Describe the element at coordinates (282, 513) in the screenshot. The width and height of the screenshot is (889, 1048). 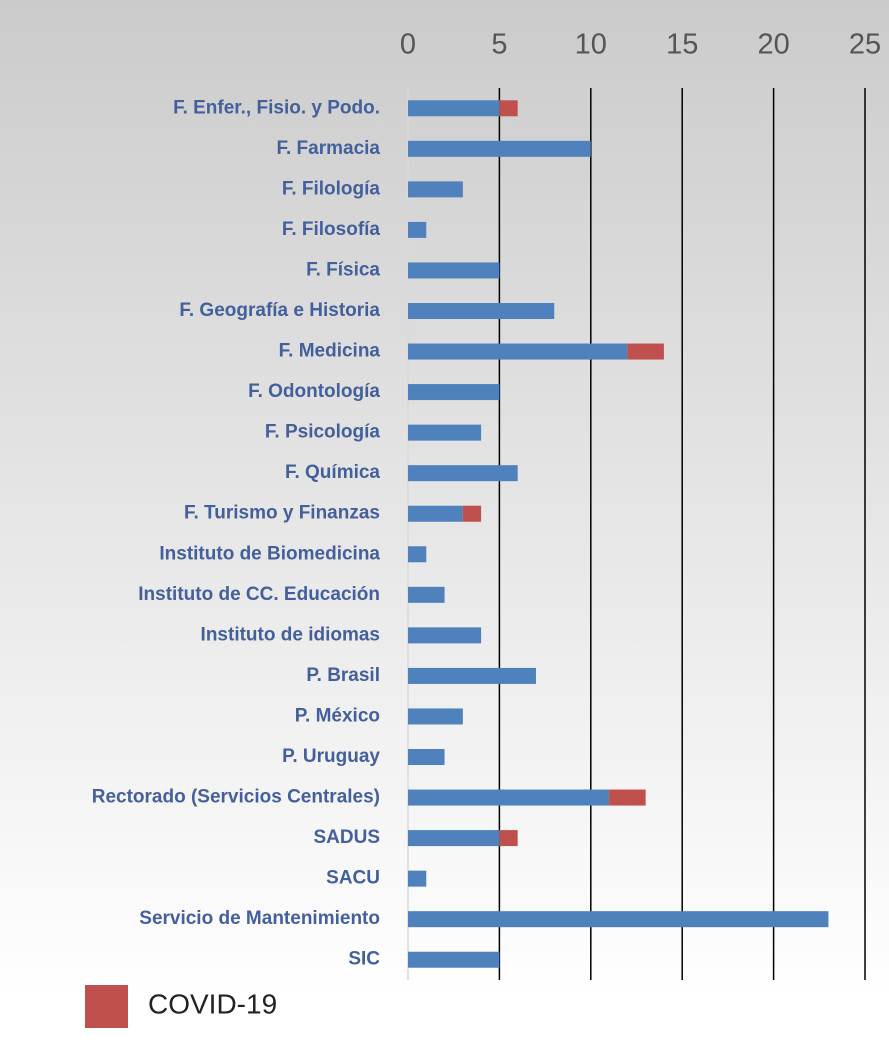
I see `y-tick-label: F. Turismo y Finanzas` at that location.